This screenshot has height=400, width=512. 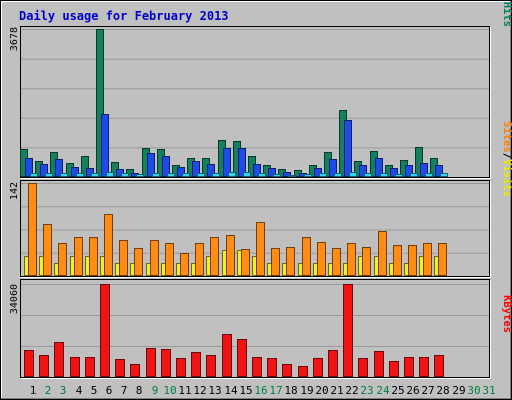 What do you see at coordinates (199, 390) in the screenshot?
I see `x-label-day-12: 12` at bounding box center [199, 390].